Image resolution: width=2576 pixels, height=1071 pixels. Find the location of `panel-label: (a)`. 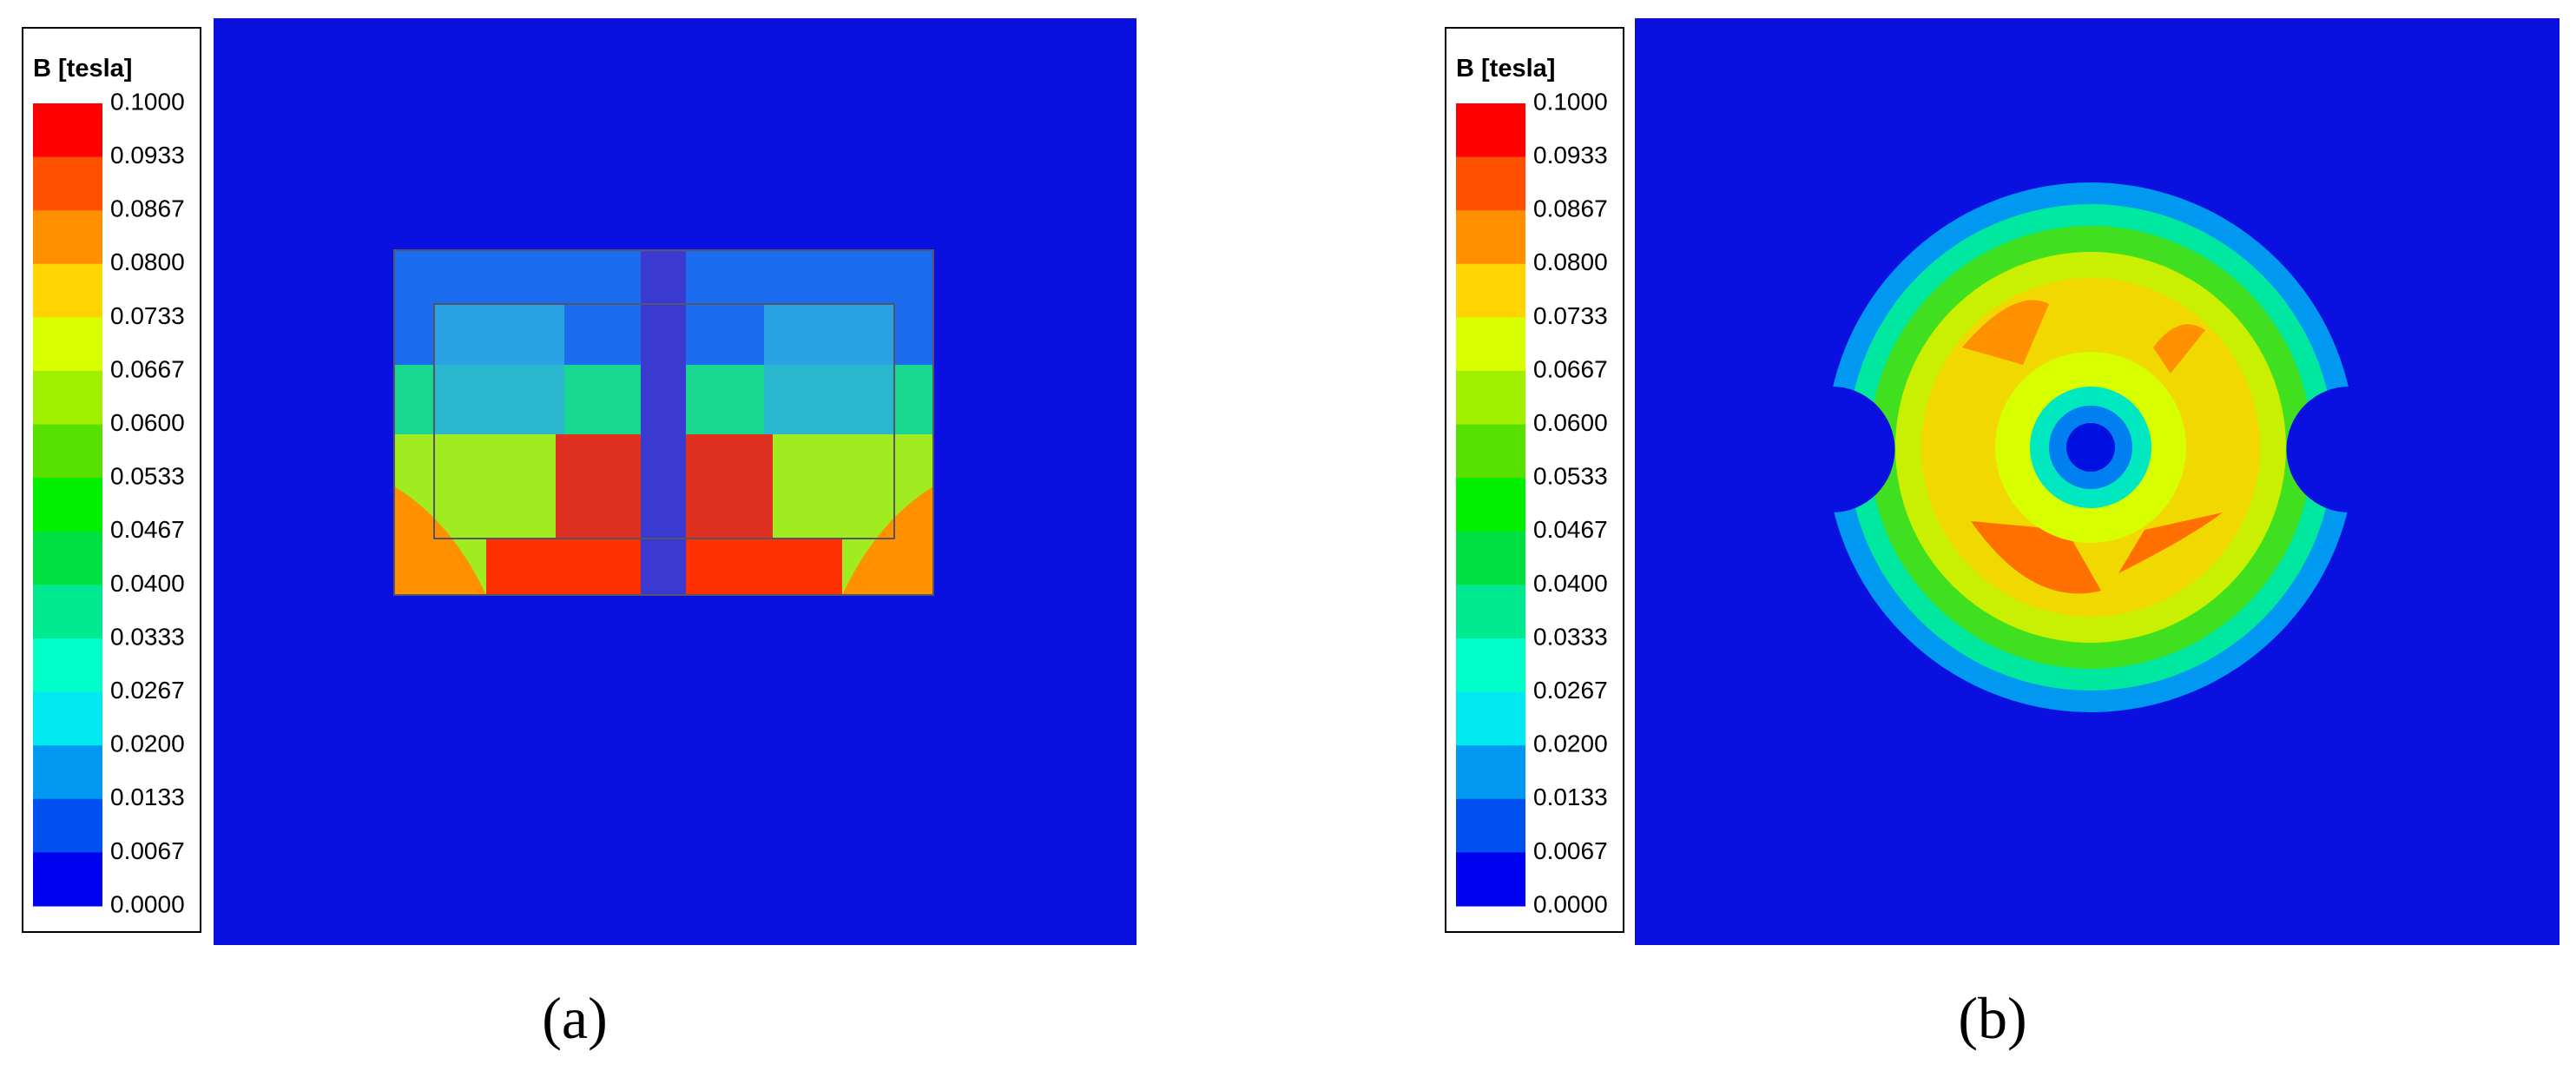

panel-label: (a) is located at coordinates (574, 1018).